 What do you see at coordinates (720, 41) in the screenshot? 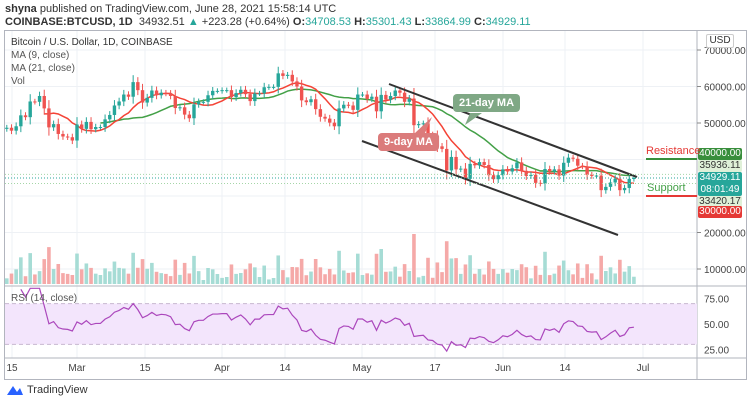
I see `currency-label: USD` at bounding box center [720, 41].